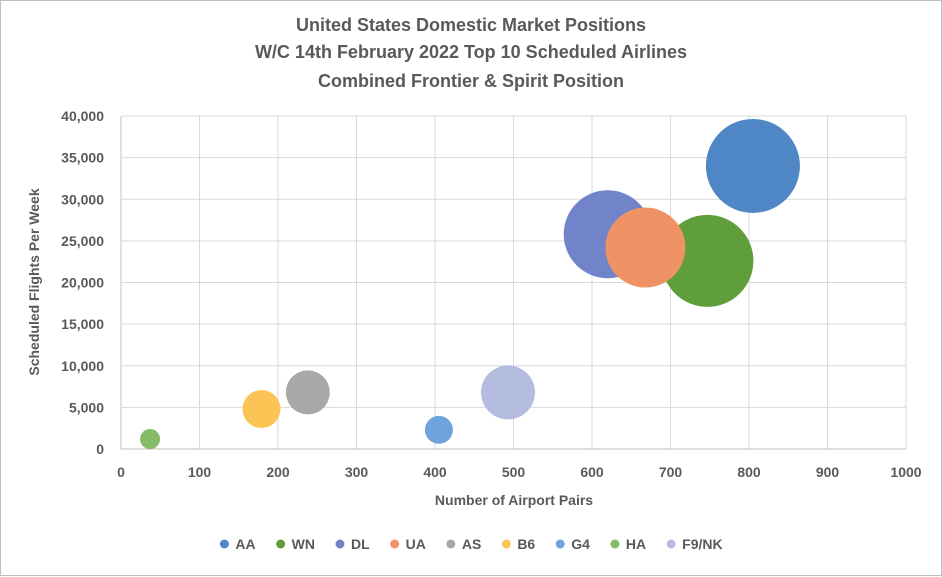 The width and height of the screenshot is (942, 577). Describe the element at coordinates (261, 409) in the screenshot. I see `bubble-b6` at that location.